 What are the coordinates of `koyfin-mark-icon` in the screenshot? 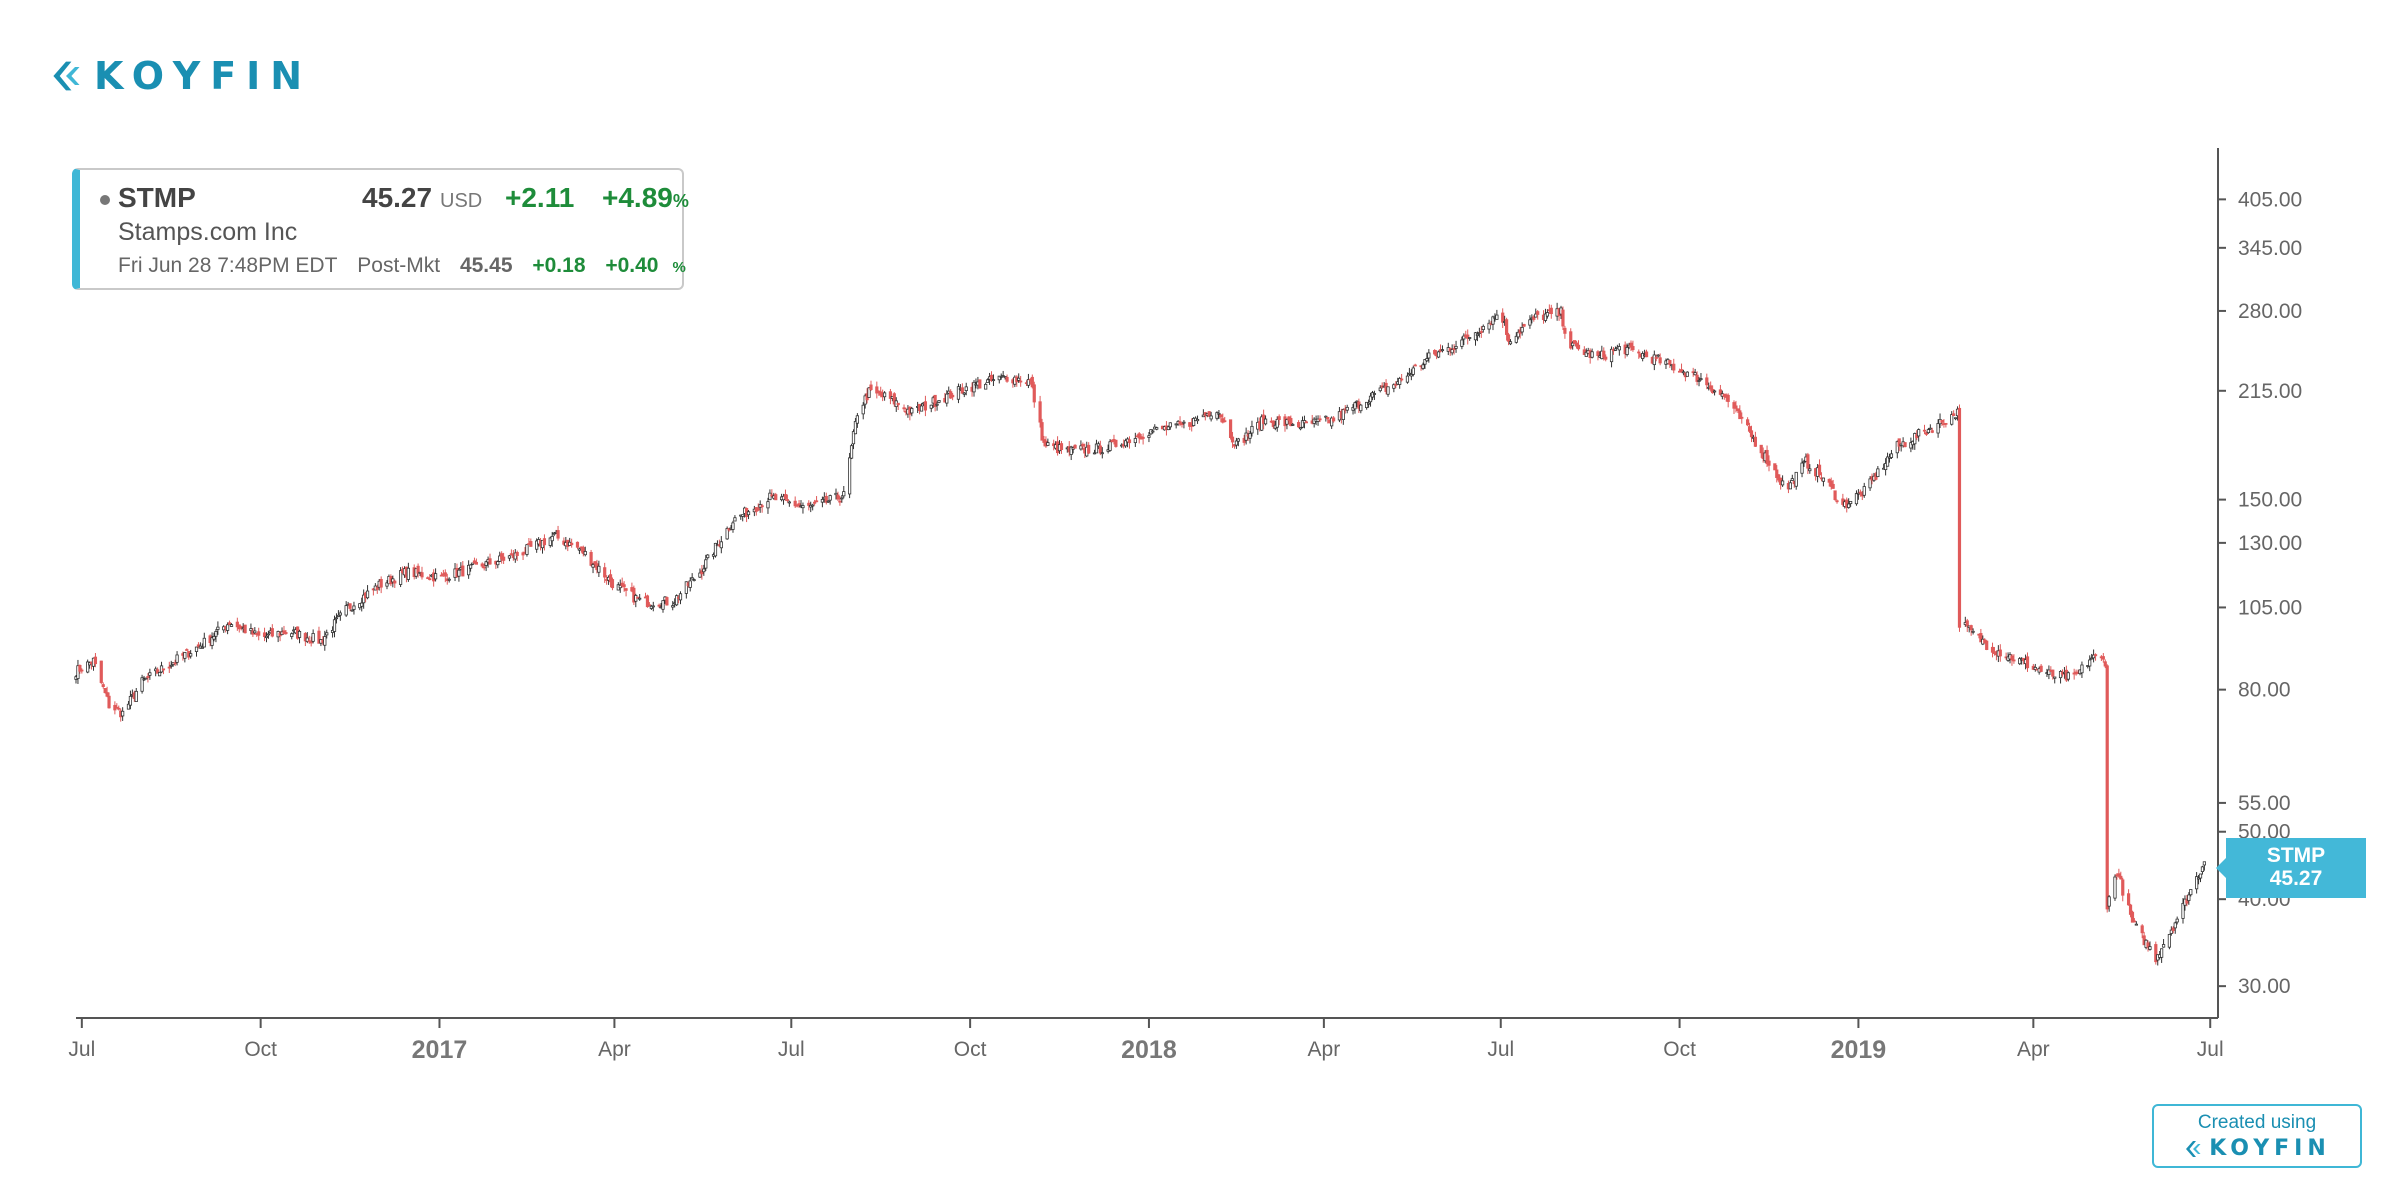 It's located at (66, 76).